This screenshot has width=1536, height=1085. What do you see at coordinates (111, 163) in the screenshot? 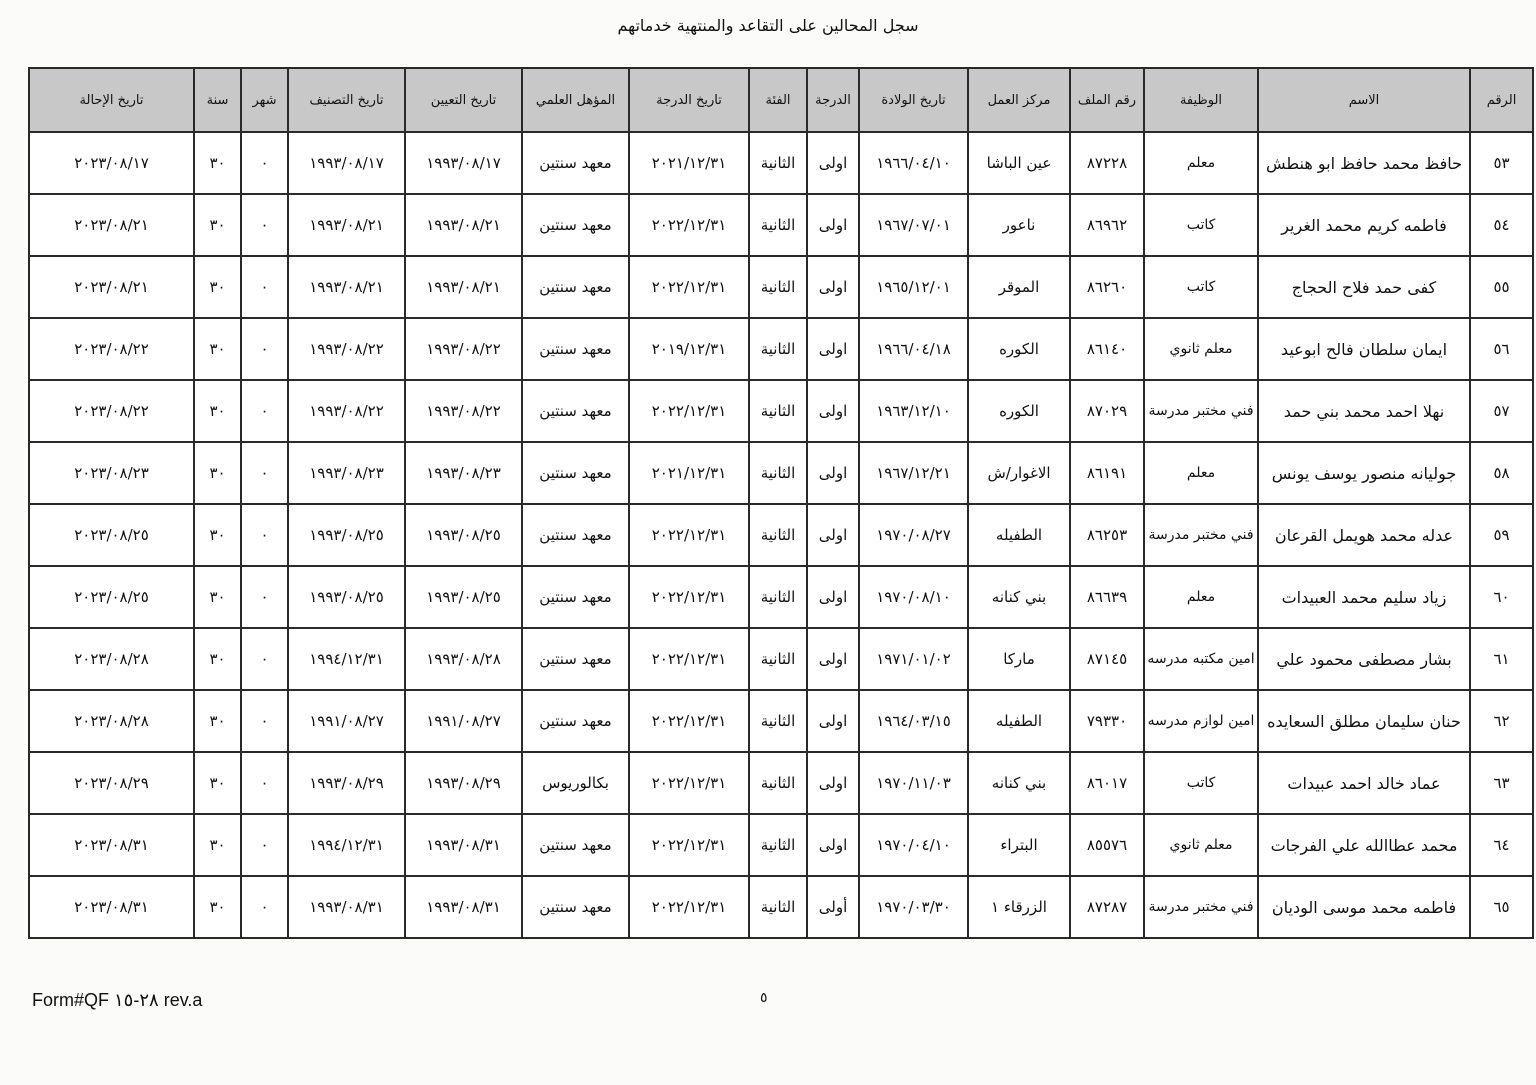
I see `cell-text: ٢٠٢٣/٠٨/١٧` at bounding box center [111, 163].